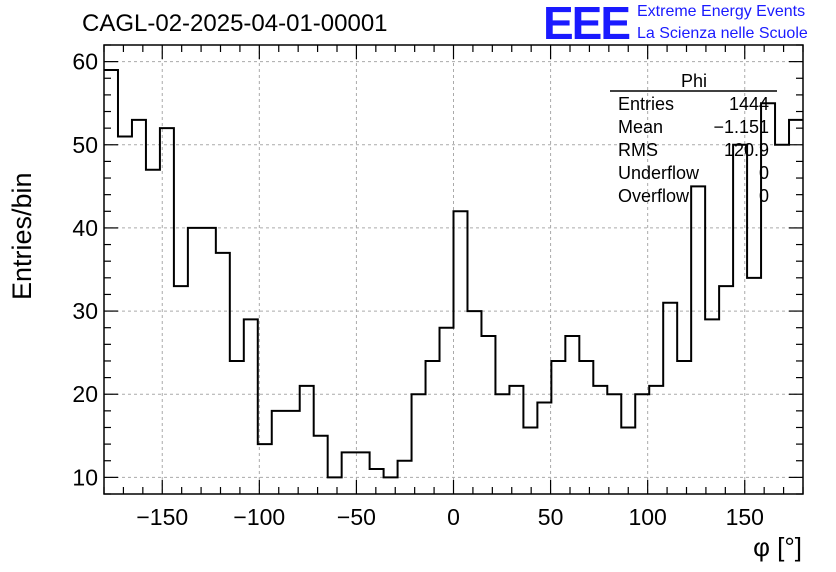  Describe the element at coordinates (356, 517) in the screenshot. I see `x-tick-label: −50` at that location.